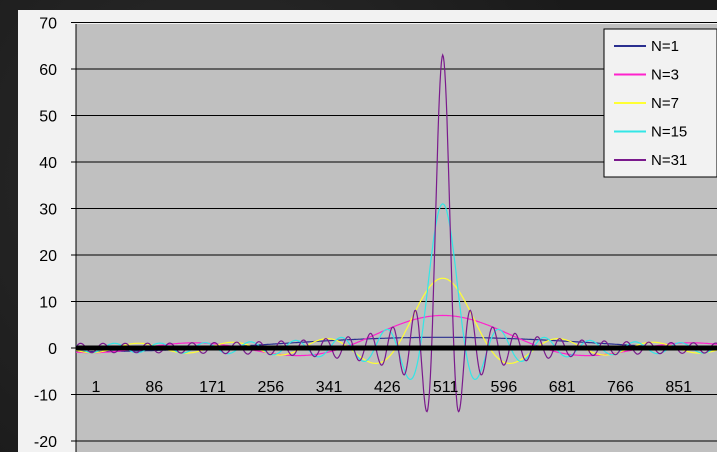 The width and height of the screenshot is (717, 452). I want to click on x-tick-label: 426, so click(387, 387).